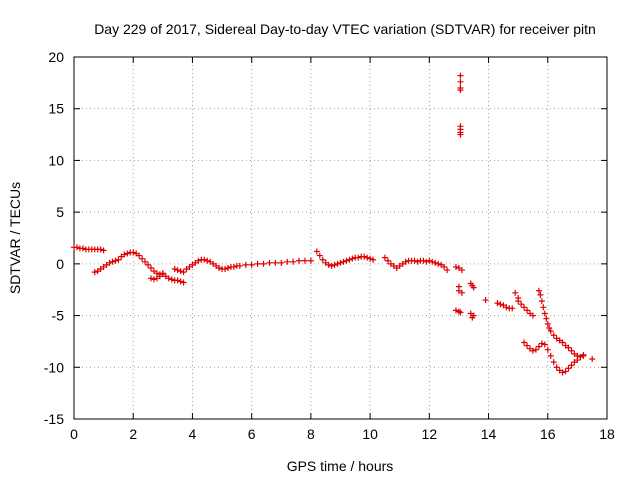 The height and width of the screenshot is (480, 640). Describe the element at coordinates (58, 316) in the screenshot. I see `y-tick-label: -5` at that location.